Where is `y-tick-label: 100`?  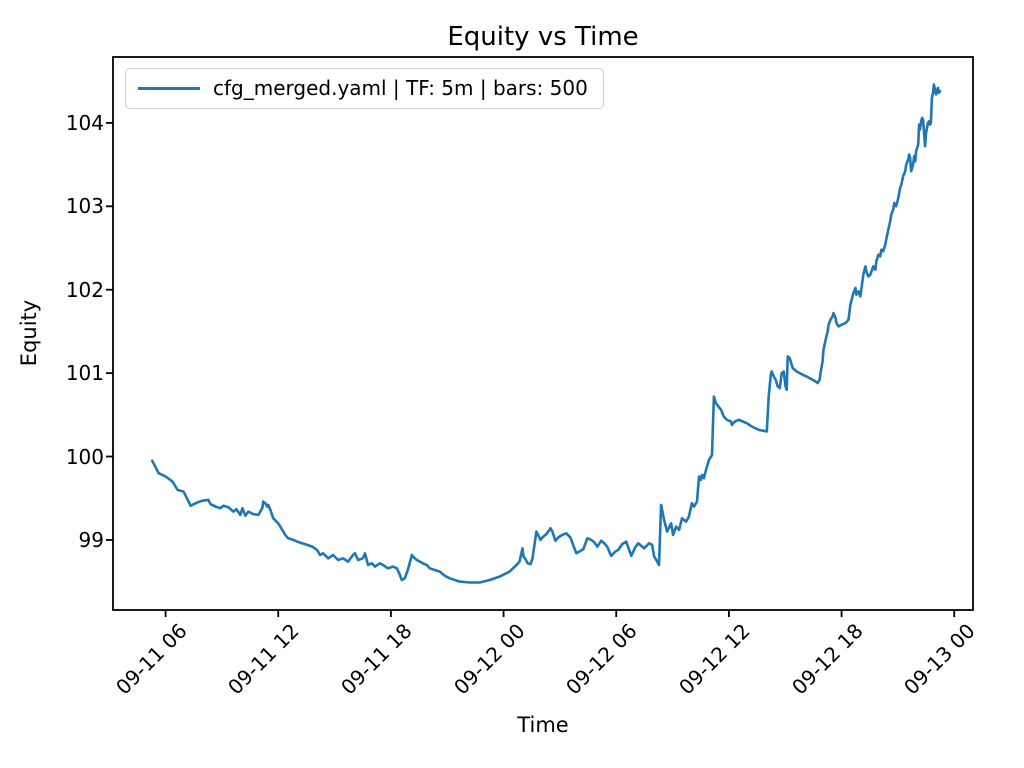
y-tick-label: 100 is located at coordinates (84, 456).